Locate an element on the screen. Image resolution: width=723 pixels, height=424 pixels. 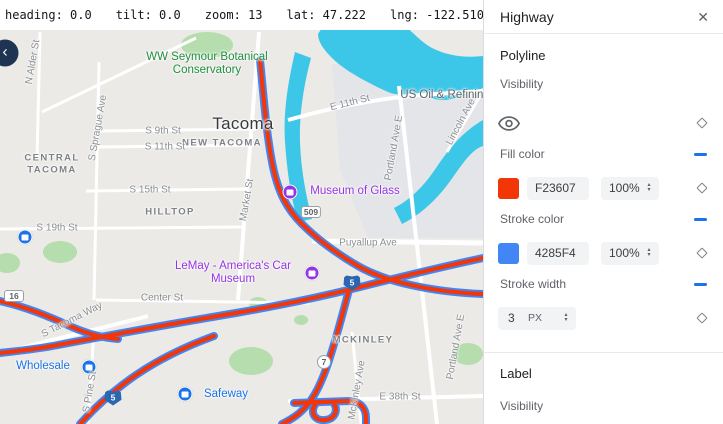
stroke-width-stepper: 3 PX ▴ ▾ is located at coordinates (537, 318).